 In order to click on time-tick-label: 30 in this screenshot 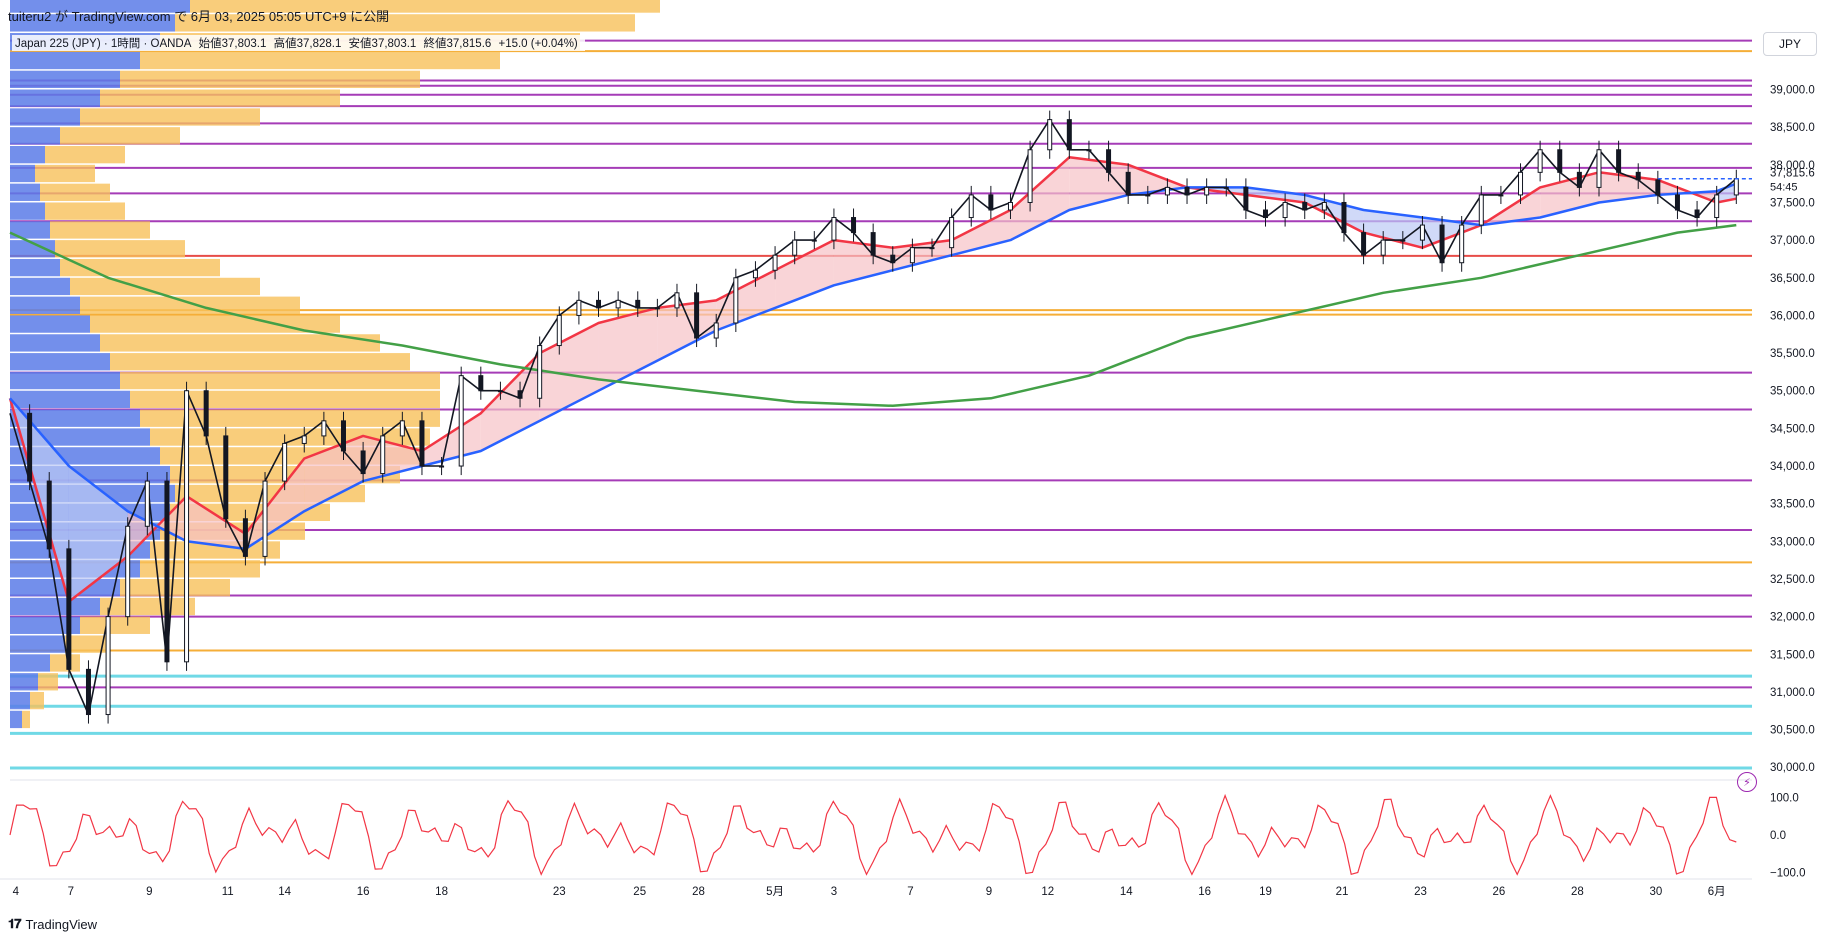, I will do `click(1655, 892)`.